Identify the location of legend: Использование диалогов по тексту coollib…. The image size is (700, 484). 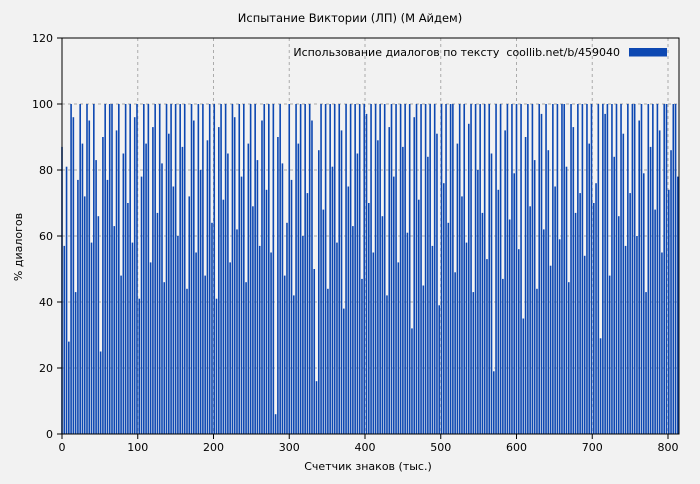
(480, 52).